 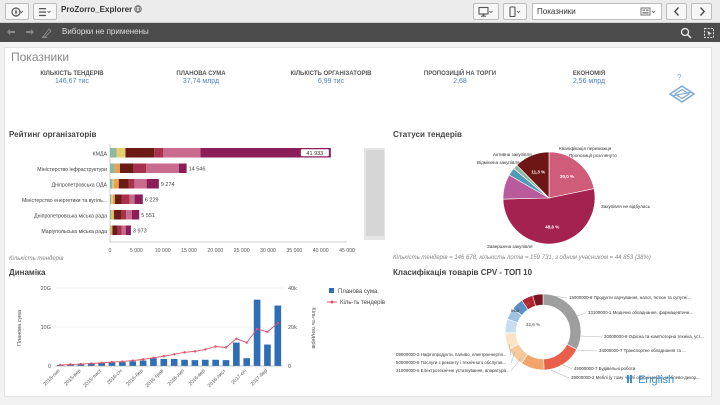 What do you see at coordinates (12, 33) in the screenshot?
I see `selections-back-icon` at bounding box center [12, 33].